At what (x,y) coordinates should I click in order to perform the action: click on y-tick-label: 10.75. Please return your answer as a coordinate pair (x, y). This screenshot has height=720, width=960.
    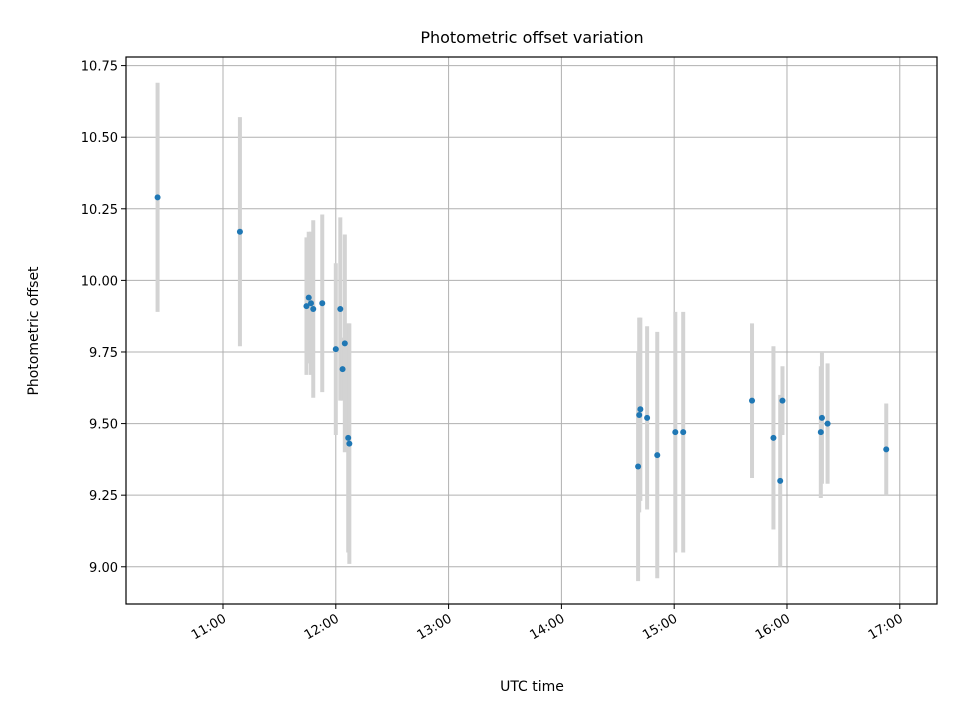
    Looking at the image, I should click on (99, 67).